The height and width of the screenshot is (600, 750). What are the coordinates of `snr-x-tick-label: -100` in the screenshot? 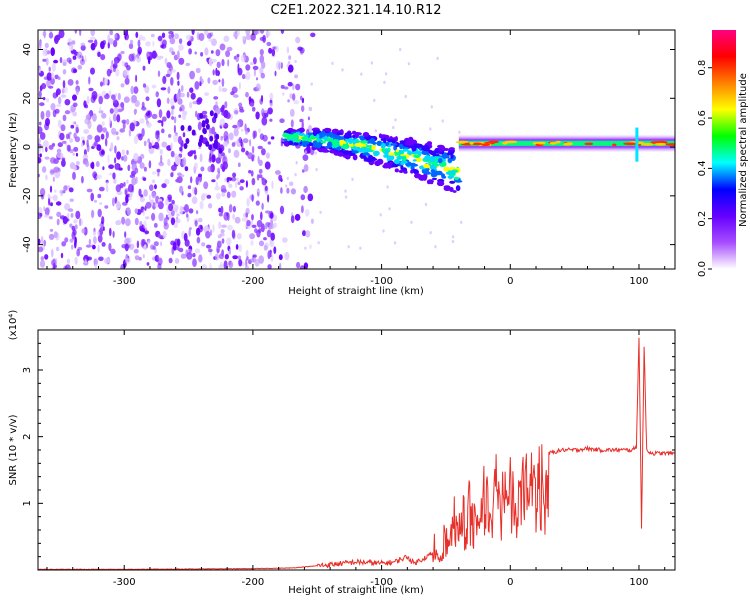 It's located at (381, 582).